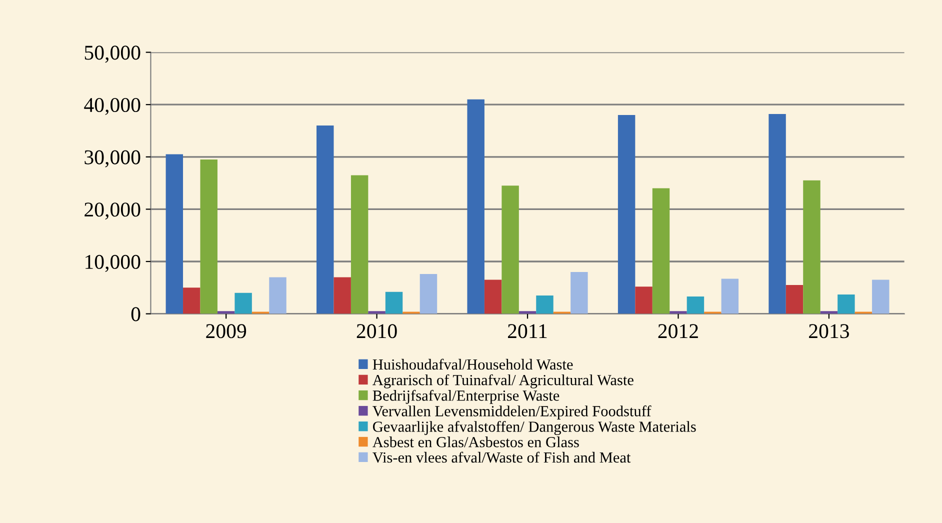 The image size is (942, 523). What do you see at coordinates (112, 211) in the screenshot?
I see `y-tick-label: 20,000` at bounding box center [112, 211].